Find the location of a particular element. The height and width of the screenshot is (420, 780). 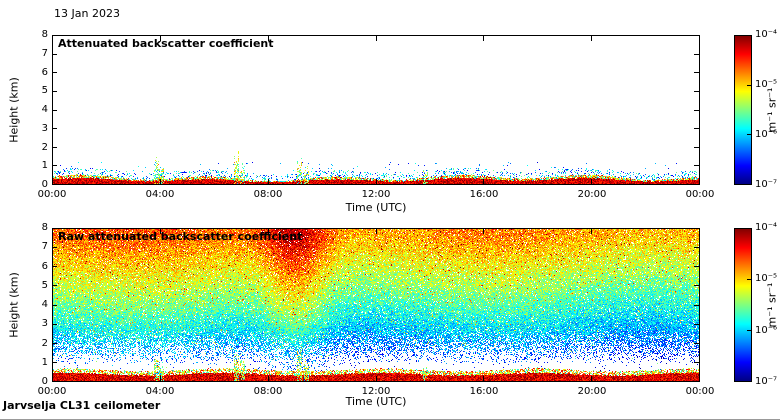

instrument-label: Jarvselja CL31 ceilometer is located at coordinates (82, 405).